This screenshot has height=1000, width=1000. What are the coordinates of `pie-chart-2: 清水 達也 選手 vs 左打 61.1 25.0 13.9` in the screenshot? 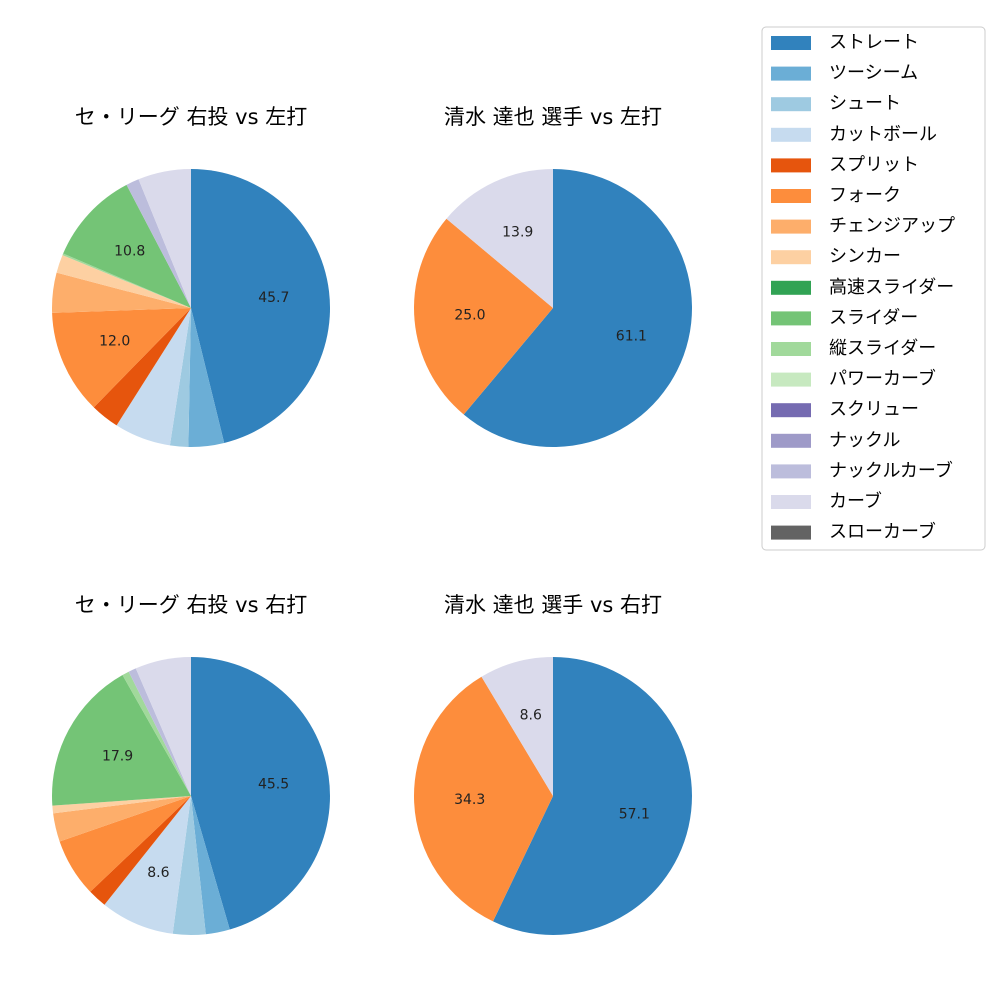 It's located at (553, 276).